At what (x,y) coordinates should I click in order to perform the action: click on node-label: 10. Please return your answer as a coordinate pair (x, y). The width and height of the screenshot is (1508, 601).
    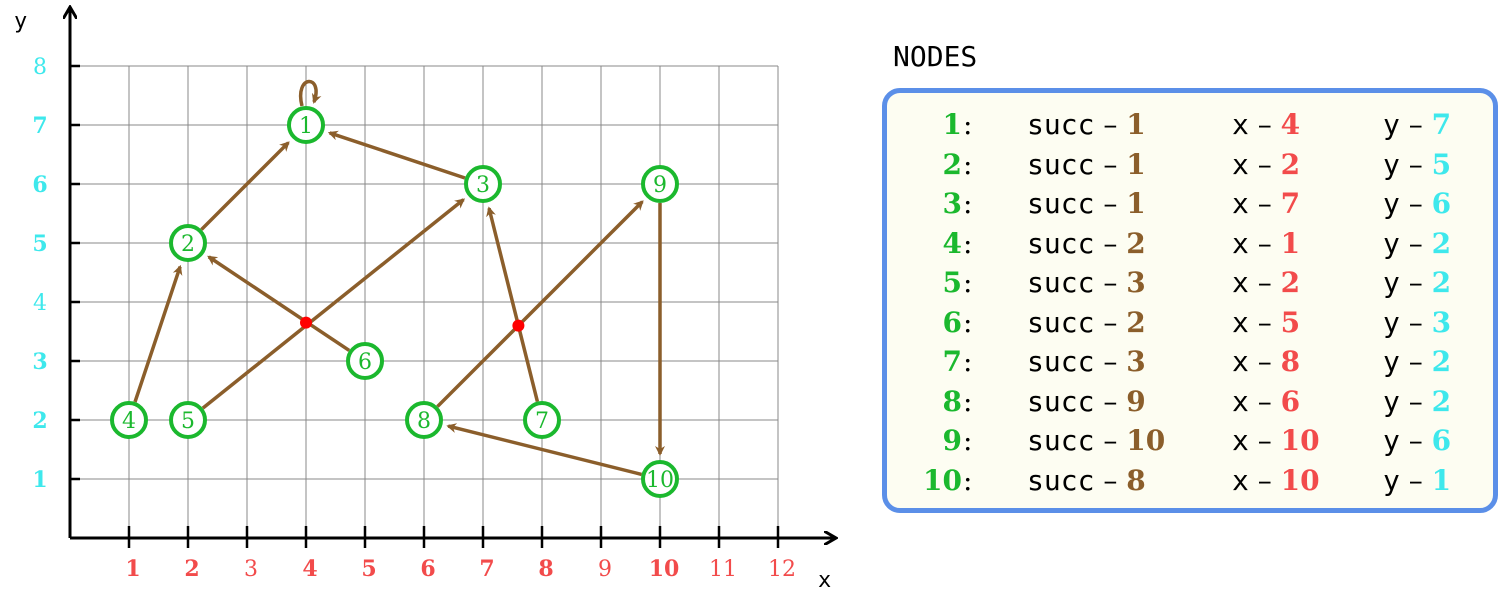
    Looking at the image, I should click on (660, 480).